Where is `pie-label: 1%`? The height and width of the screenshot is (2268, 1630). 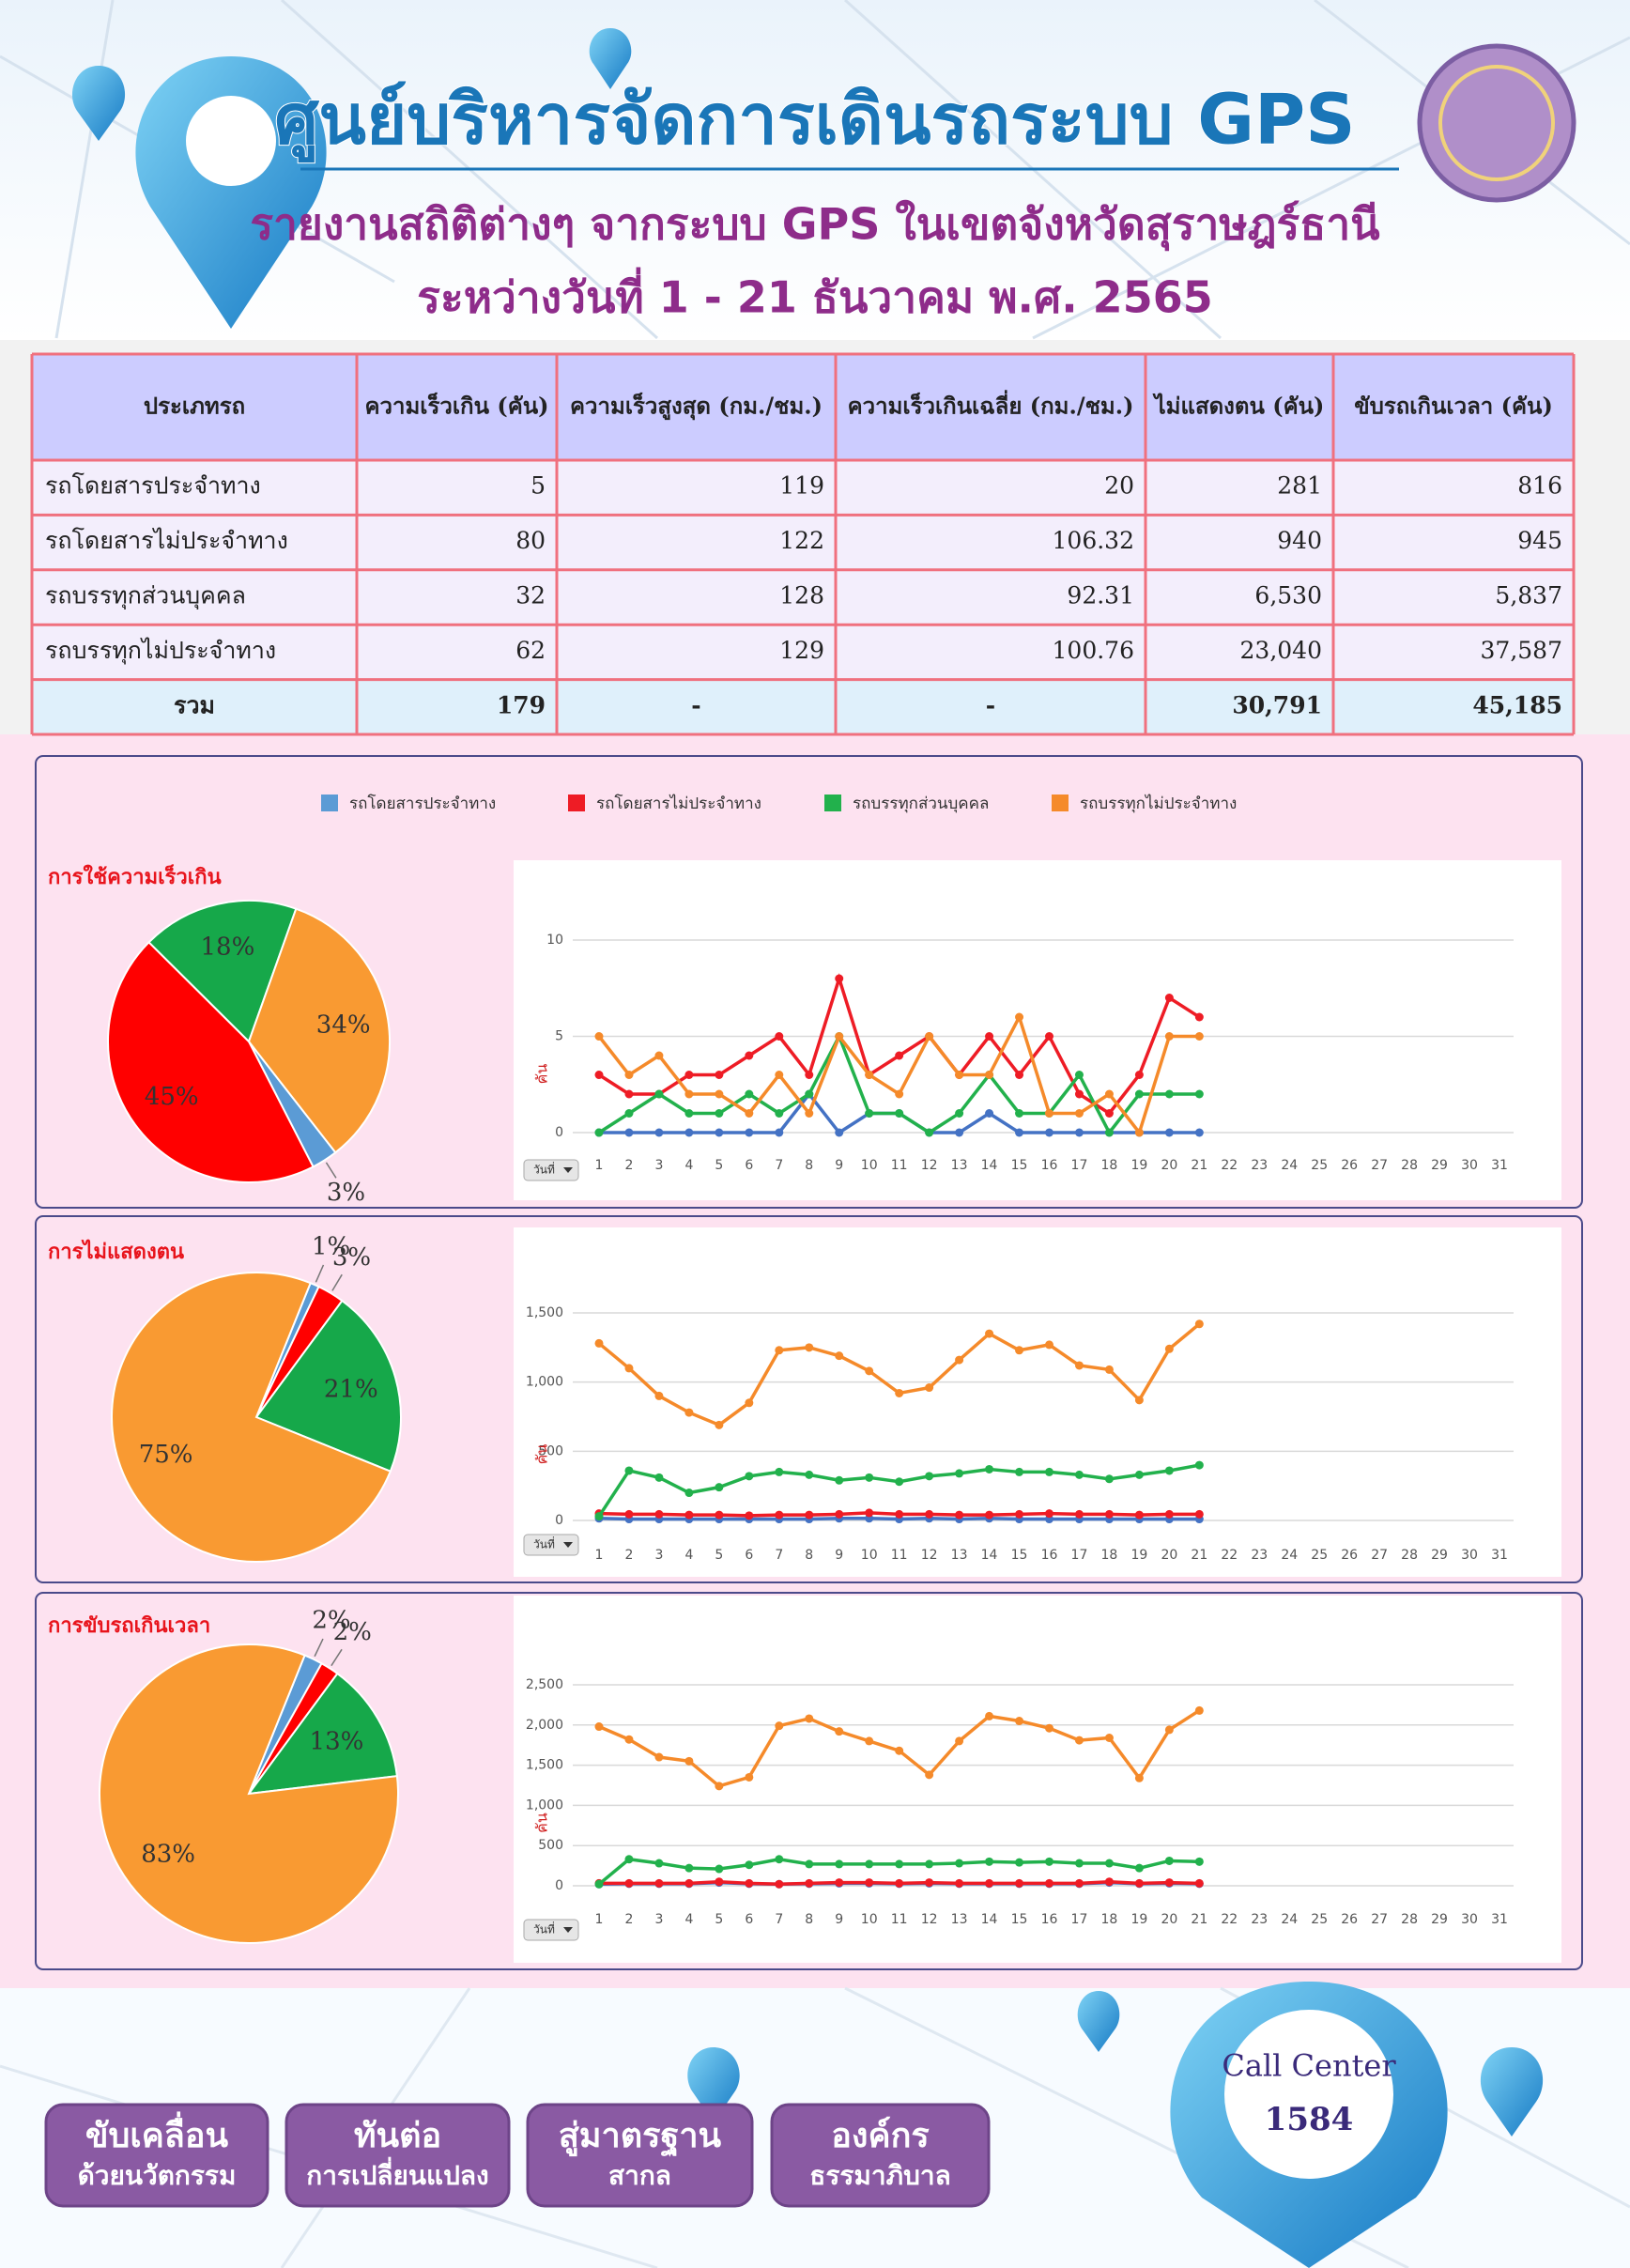
pie-label: 1% is located at coordinates (331, 1247).